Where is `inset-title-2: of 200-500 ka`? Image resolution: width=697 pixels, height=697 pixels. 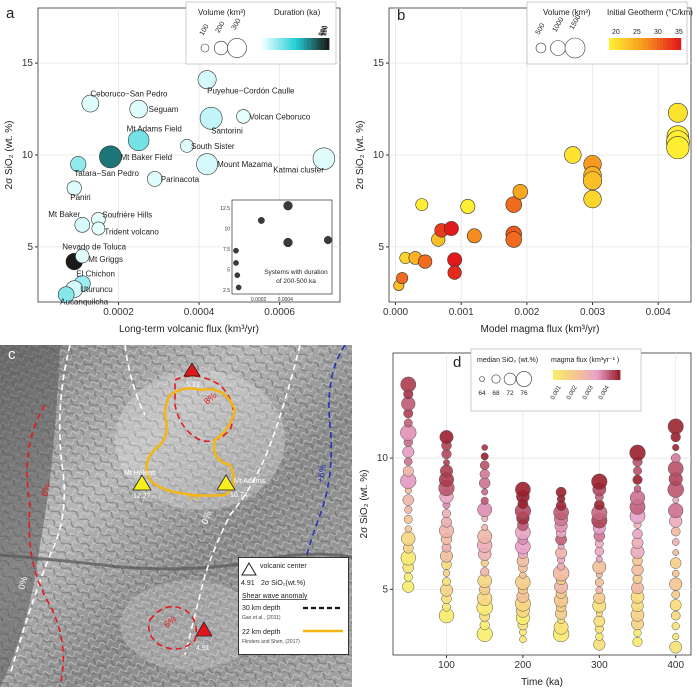
inset-title-2: of 200-500 ka is located at coordinates (296, 281).